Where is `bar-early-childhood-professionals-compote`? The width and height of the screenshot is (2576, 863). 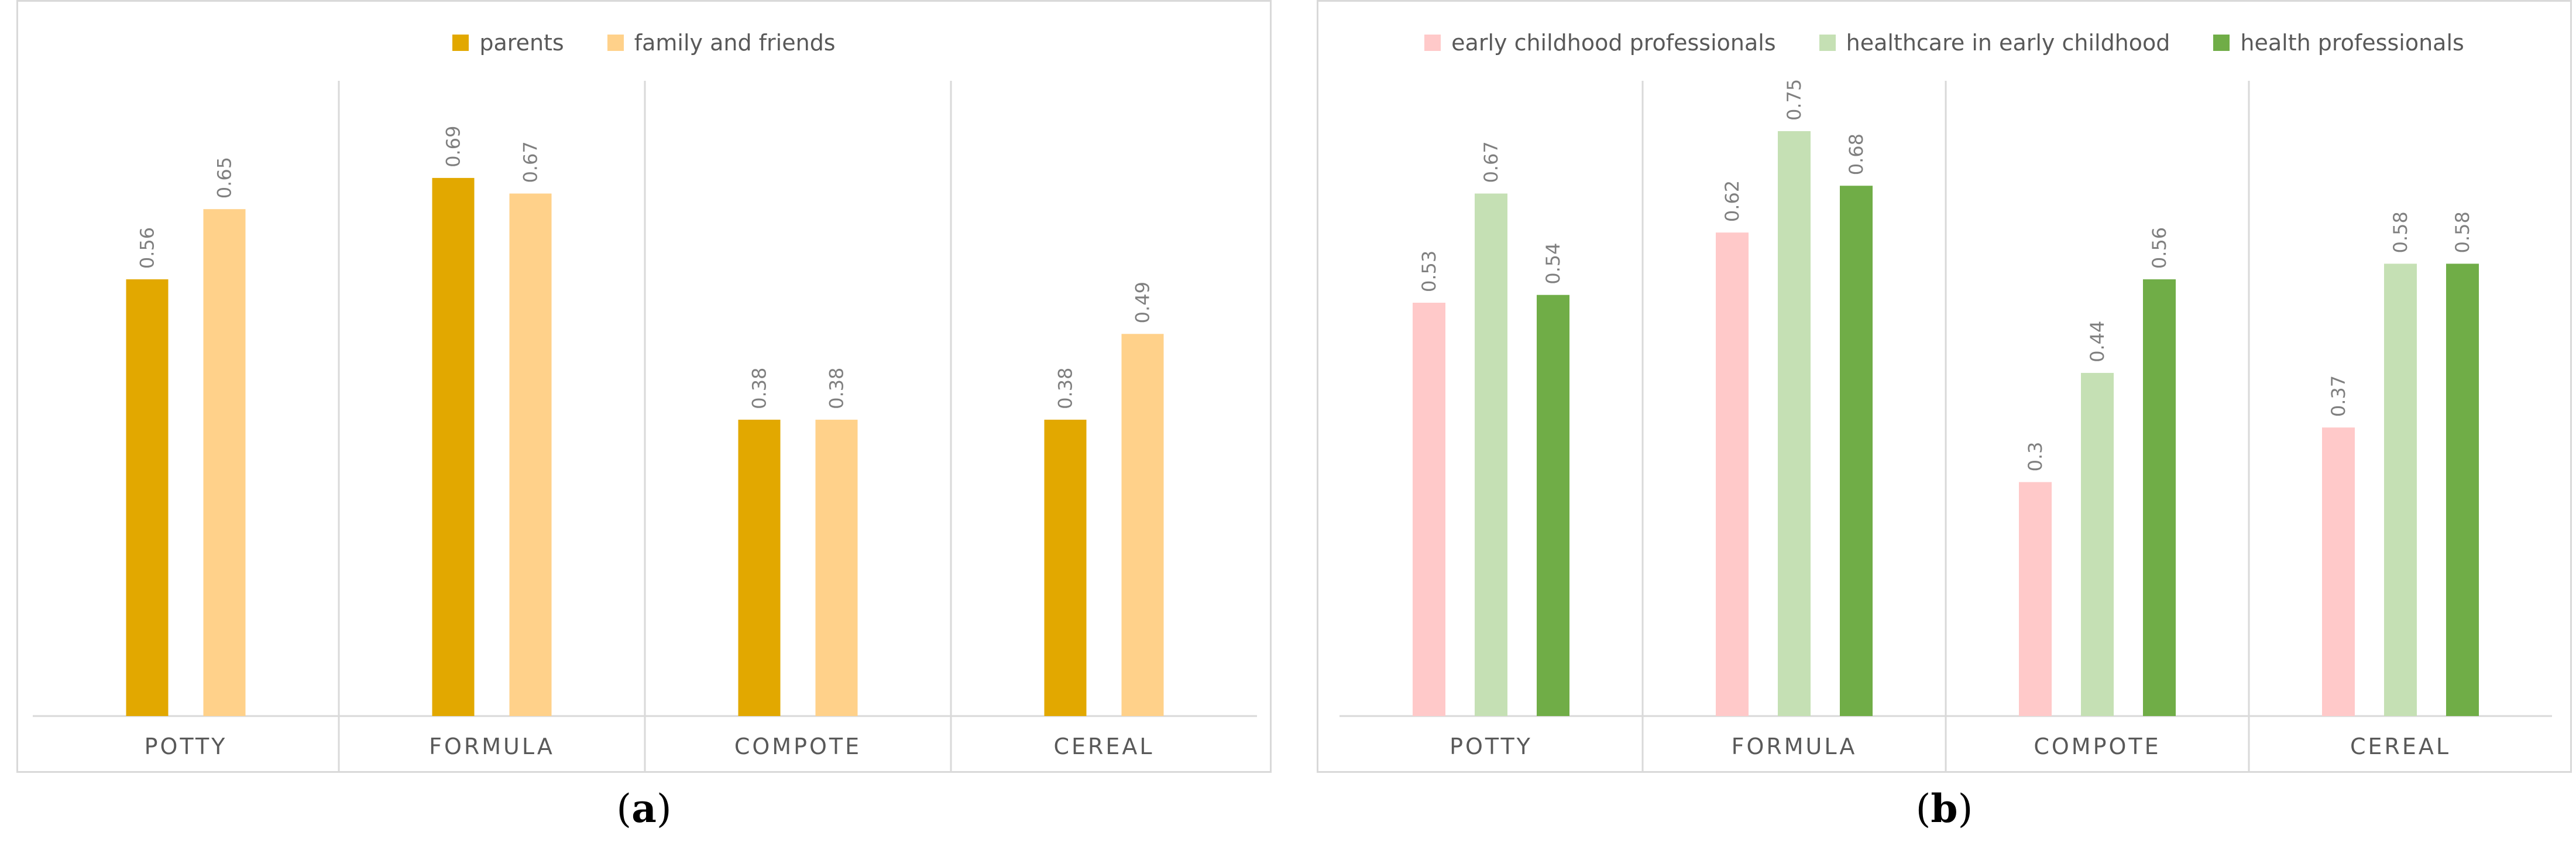 bar-early-childhood-professionals-compote is located at coordinates (2036, 599).